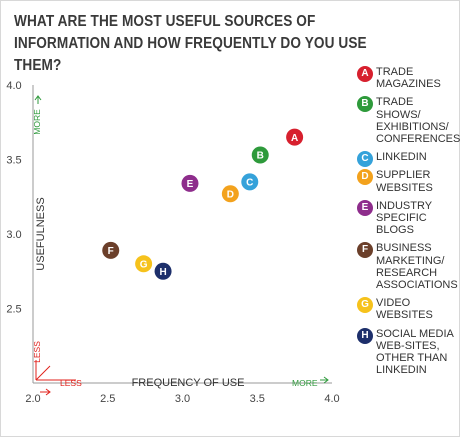 The width and height of the screenshot is (460, 437). I want to click on legend-label: INDUSTRY SPECIFIC BLOGS, so click(404, 218).